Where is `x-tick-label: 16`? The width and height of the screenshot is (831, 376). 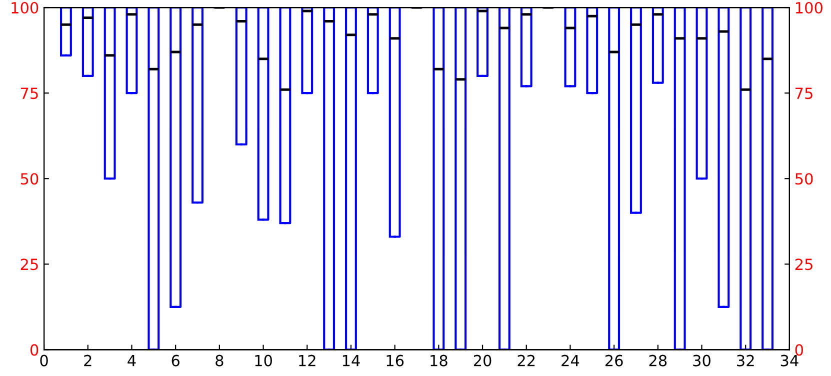
x-tick-label: 16 is located at coordinates (395, 360).